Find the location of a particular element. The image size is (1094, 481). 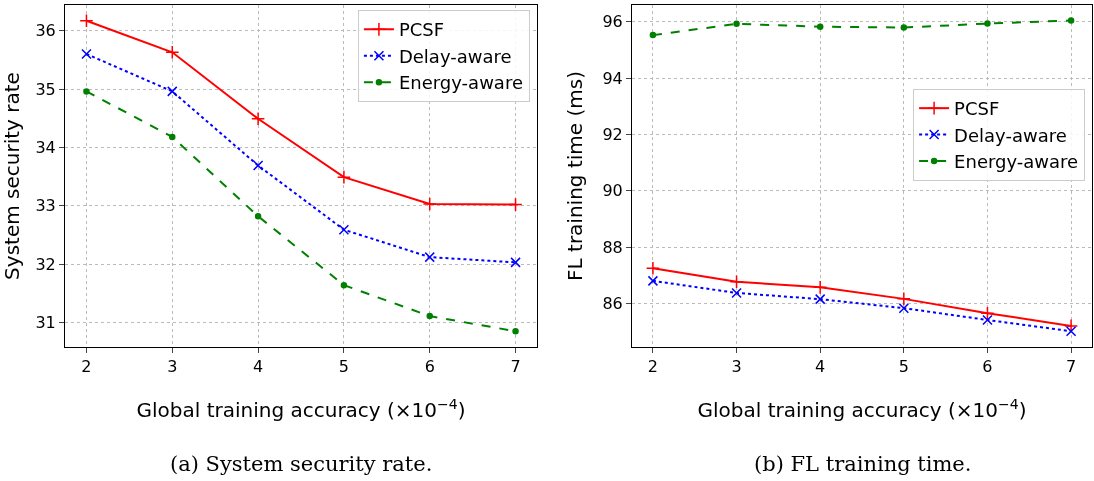

y-tick-label: 35 is located at coordinates (45, 89).